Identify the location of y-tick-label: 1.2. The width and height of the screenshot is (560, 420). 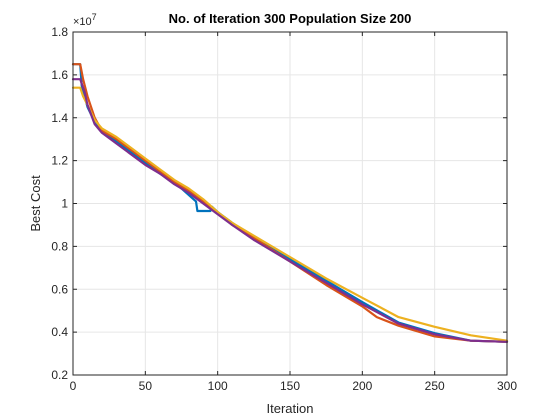
(59, 161).